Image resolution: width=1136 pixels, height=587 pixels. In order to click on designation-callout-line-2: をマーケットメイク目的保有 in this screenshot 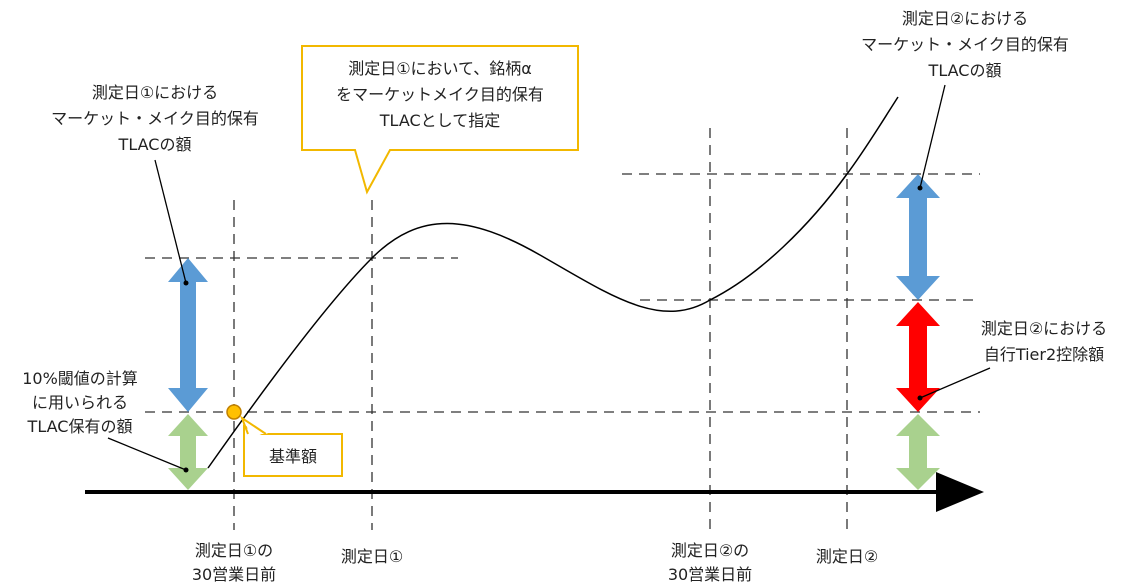, I will do `click(440, 94)`.